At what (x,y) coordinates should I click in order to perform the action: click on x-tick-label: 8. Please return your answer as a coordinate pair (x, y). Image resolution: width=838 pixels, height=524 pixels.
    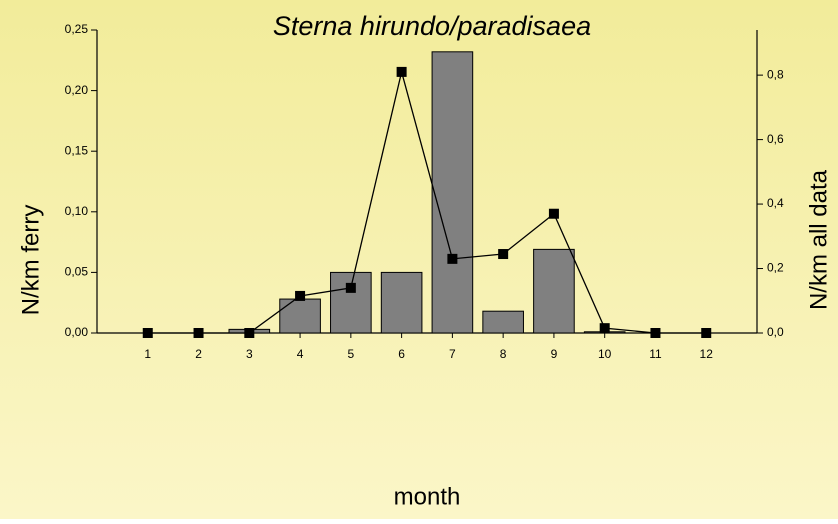
    Looking at the image, I should click on (503, 354).